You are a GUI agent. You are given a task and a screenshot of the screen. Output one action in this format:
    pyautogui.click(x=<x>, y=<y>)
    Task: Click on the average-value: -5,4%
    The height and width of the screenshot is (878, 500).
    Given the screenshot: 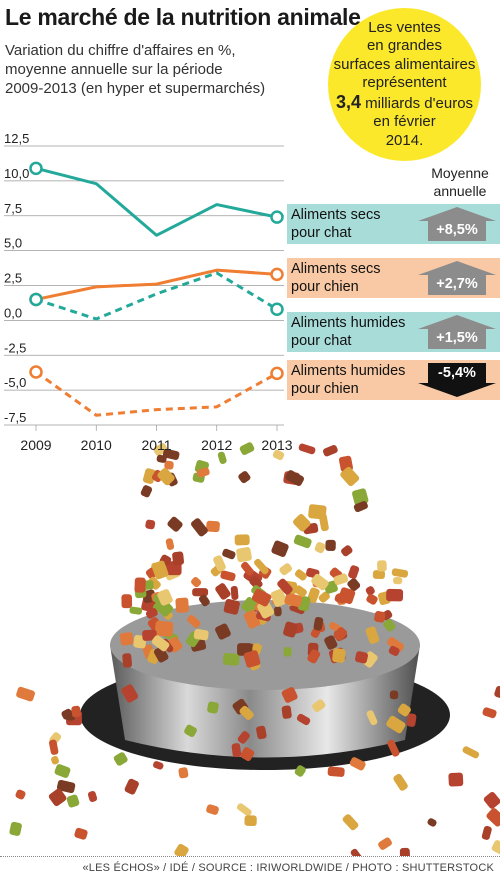 What is the action you would take?
    pyautogui.click(x=457, y=373)
    